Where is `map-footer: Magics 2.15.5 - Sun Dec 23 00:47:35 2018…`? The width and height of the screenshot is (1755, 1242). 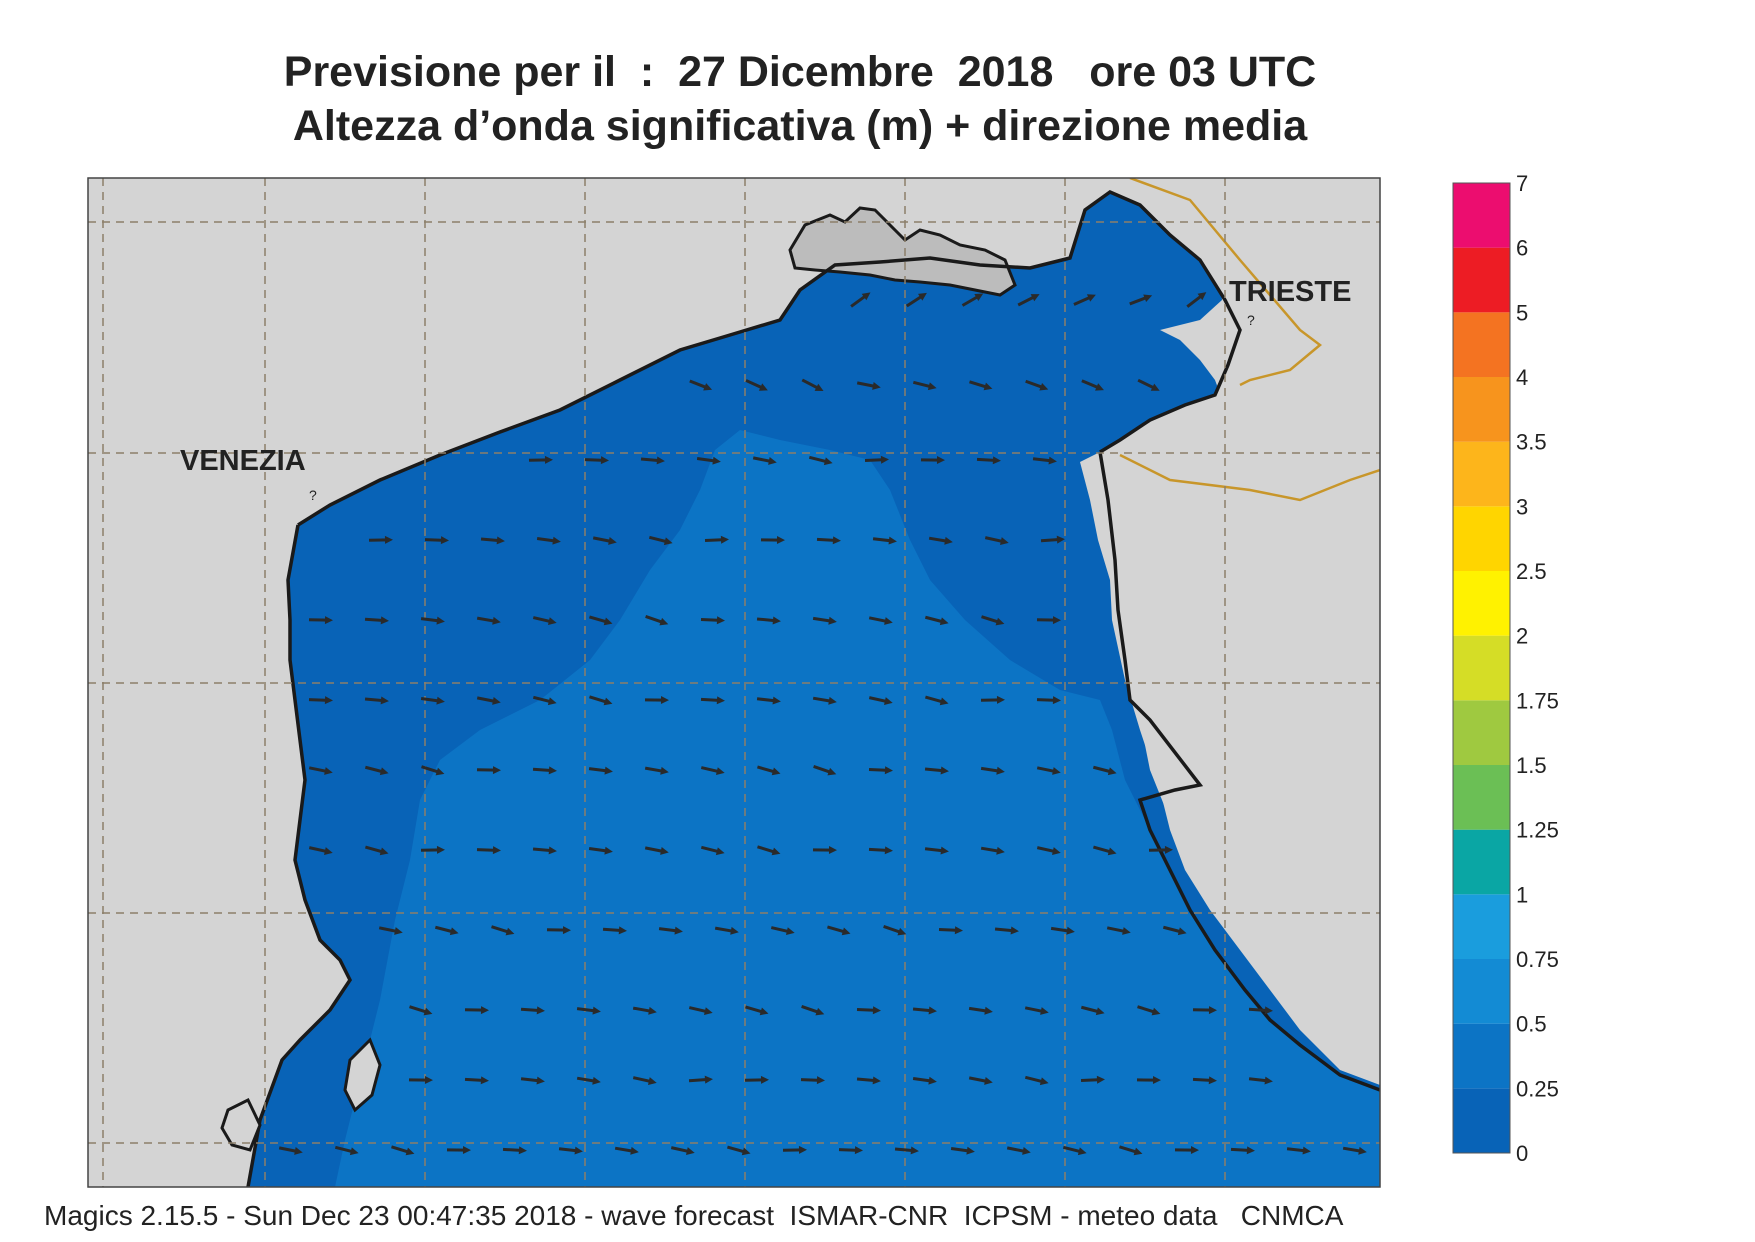
map-footer: Magics 2.15.5 - Sun Dec 23 00:47:35 2018… is located at coordinates (694, 1215).